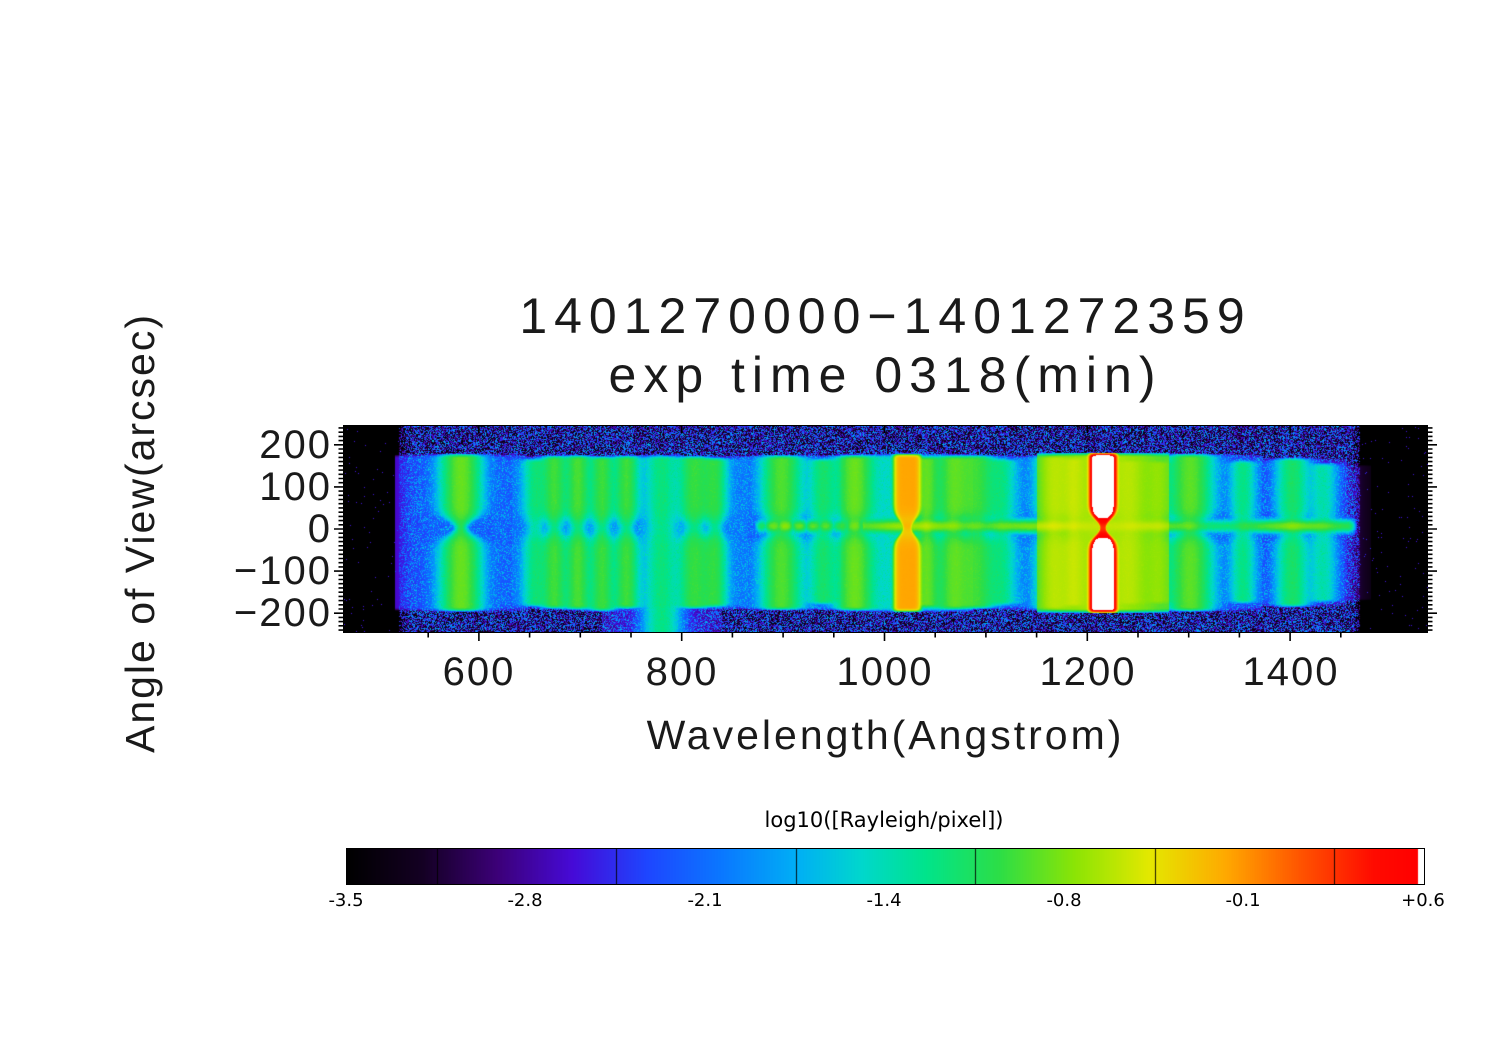  Describe the element at coordinates (319, 529) in the screenshot. I see `y-tick-label-0: 0` at that location.